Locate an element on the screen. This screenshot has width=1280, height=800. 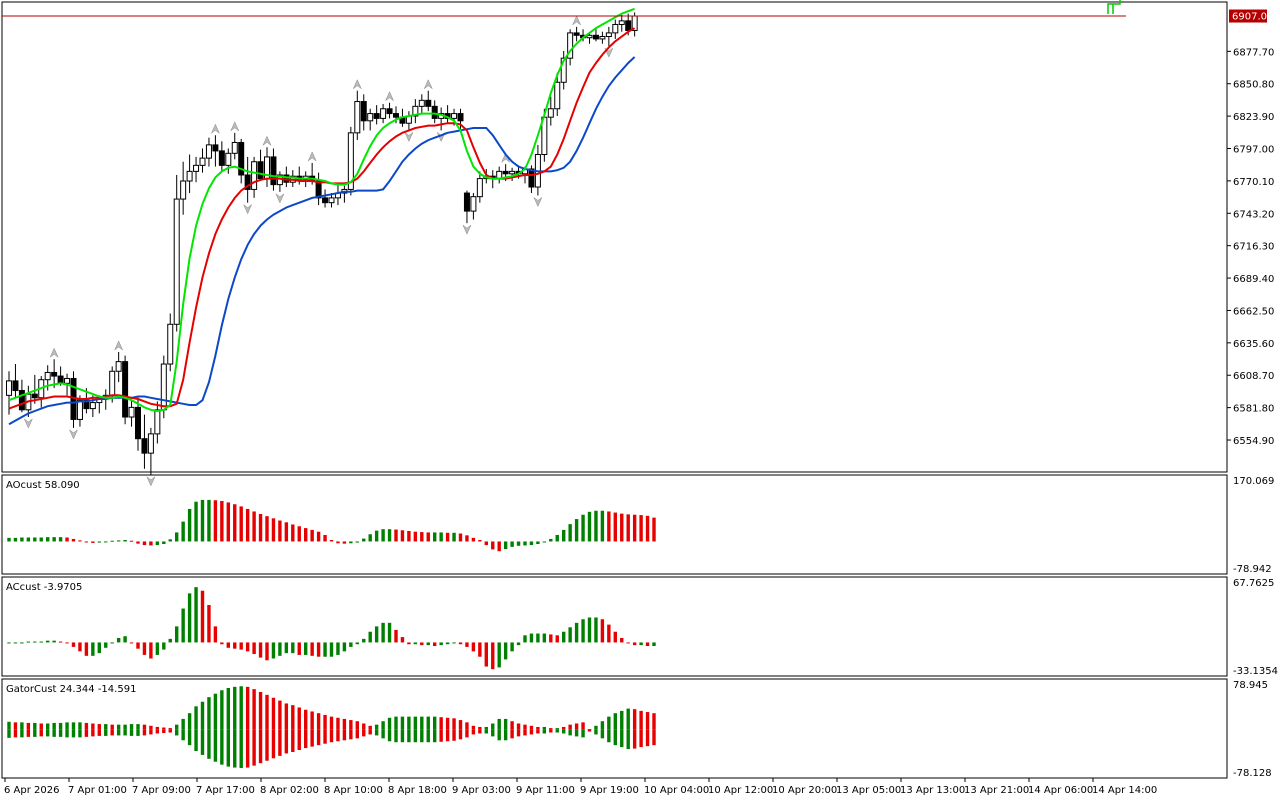
time-tick-label: 9 Apr 19:00 is located at coordinates (609, 790).